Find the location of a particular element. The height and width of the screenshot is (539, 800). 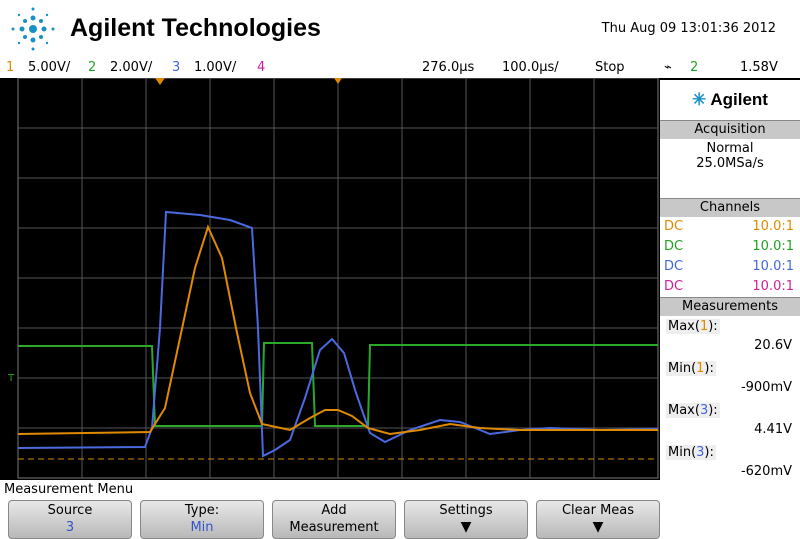

trigger-channel: 2 is located at coordinates (694, 67).